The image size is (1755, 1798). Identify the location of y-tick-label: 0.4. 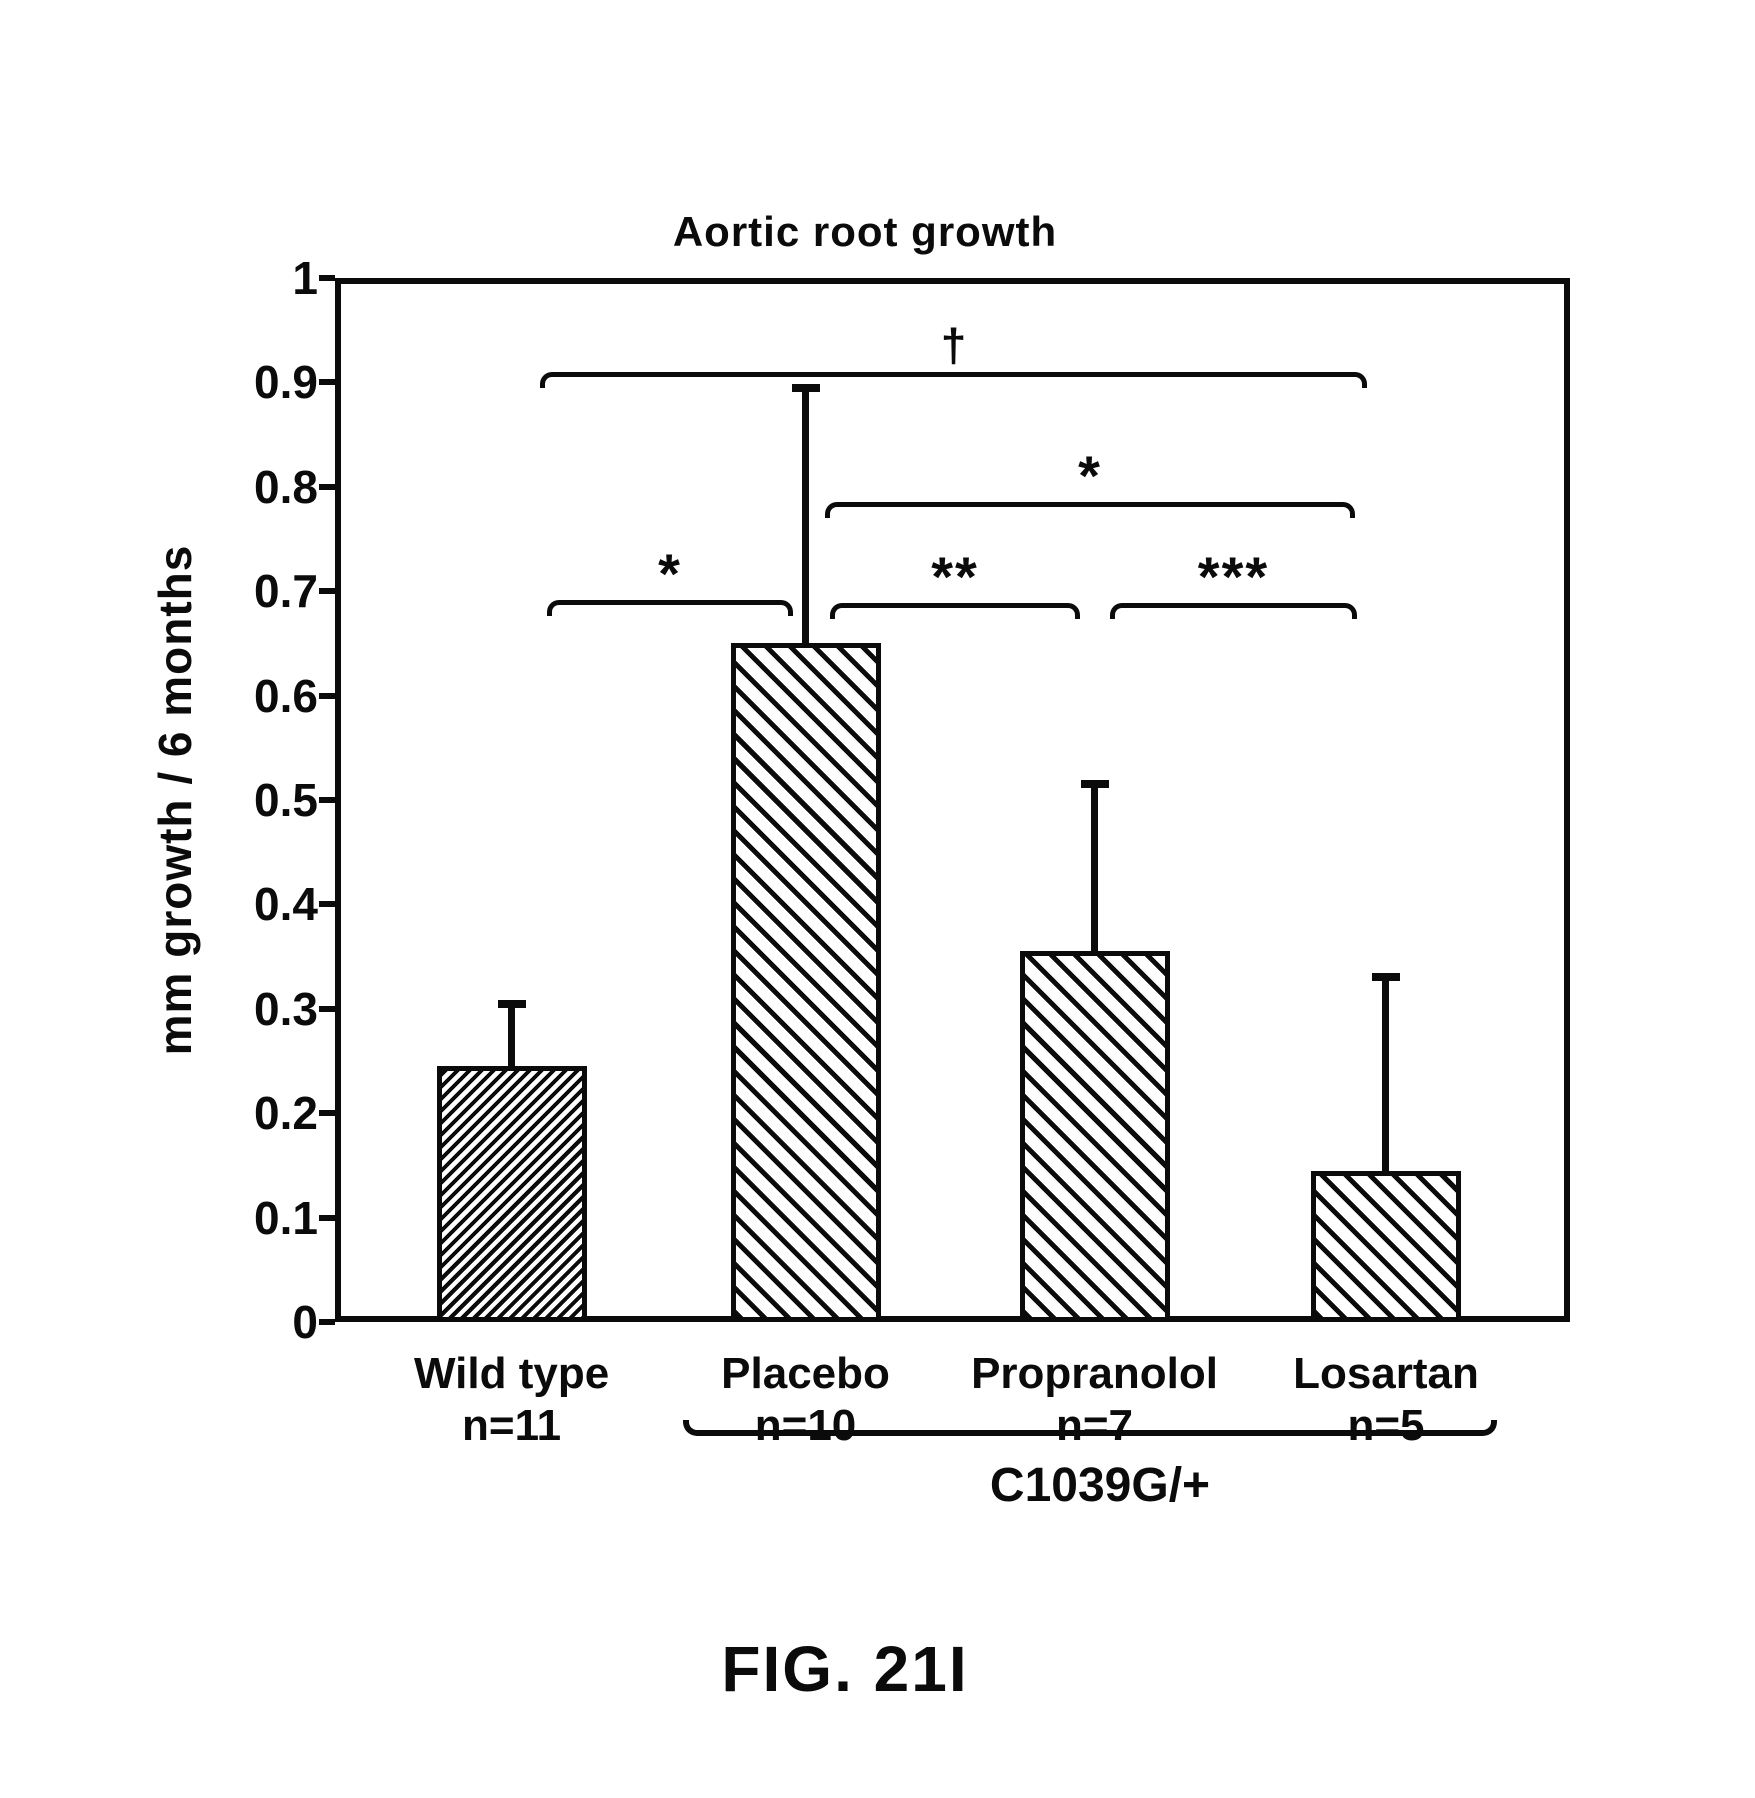
(286, 904).